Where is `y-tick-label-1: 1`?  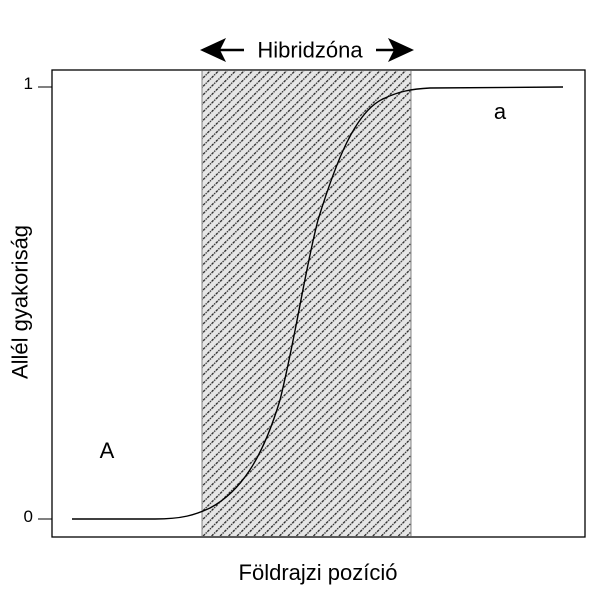
y-tick-label-1: 1 is located at coordinates (28, 83).